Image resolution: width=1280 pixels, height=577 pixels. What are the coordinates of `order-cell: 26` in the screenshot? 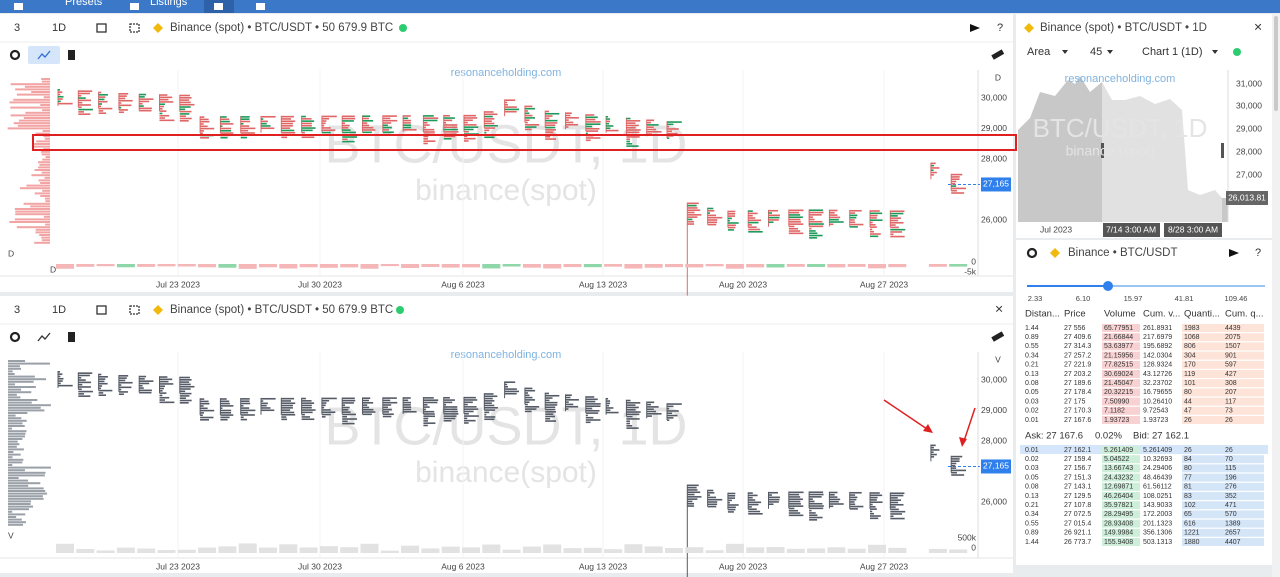 It's located at (1229, 450).